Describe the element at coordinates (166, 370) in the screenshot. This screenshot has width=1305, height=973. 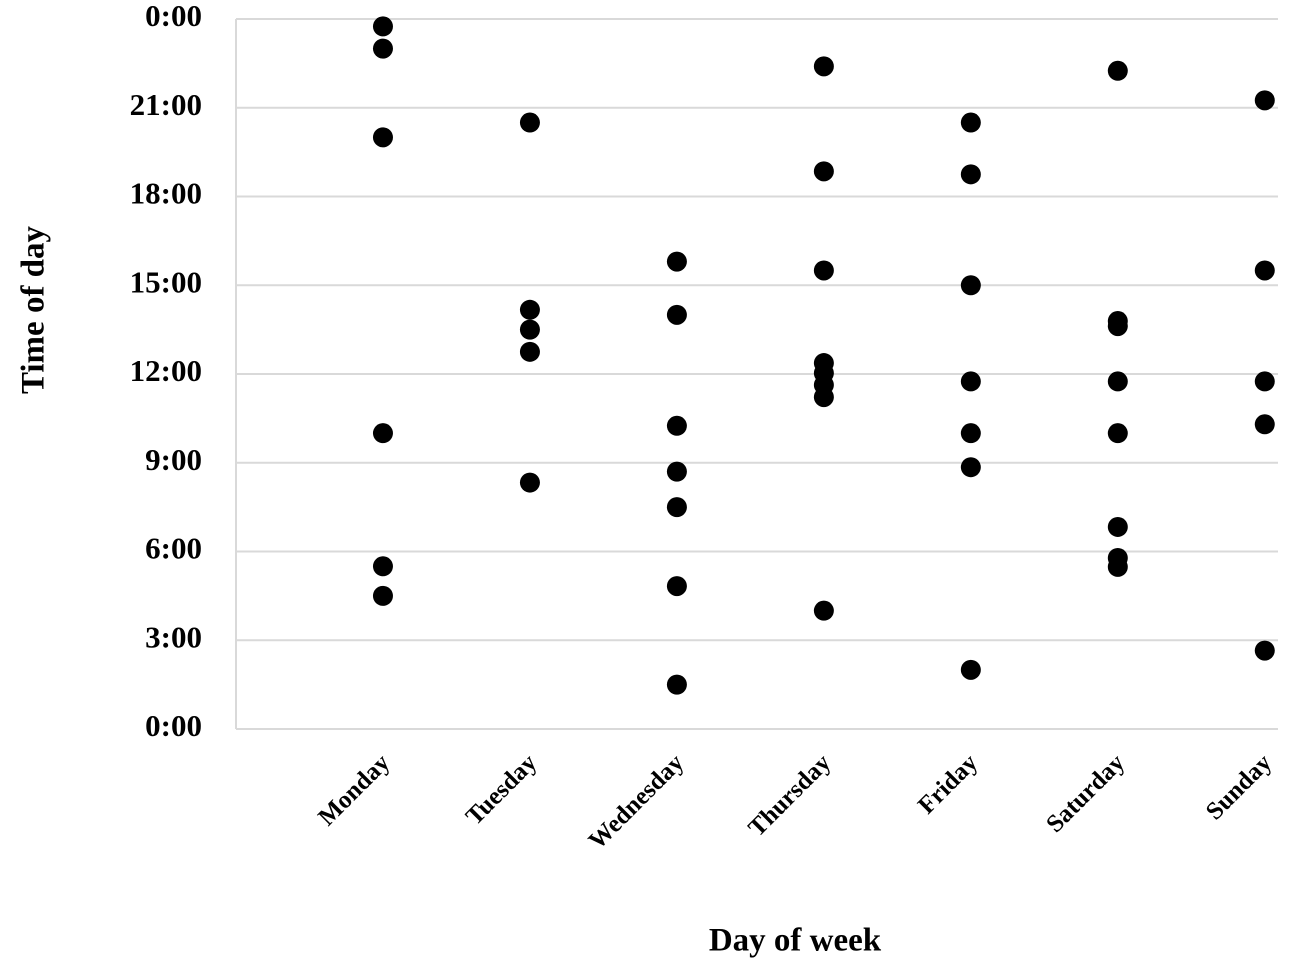
I see `y-tick-label: 12:00` at that location.